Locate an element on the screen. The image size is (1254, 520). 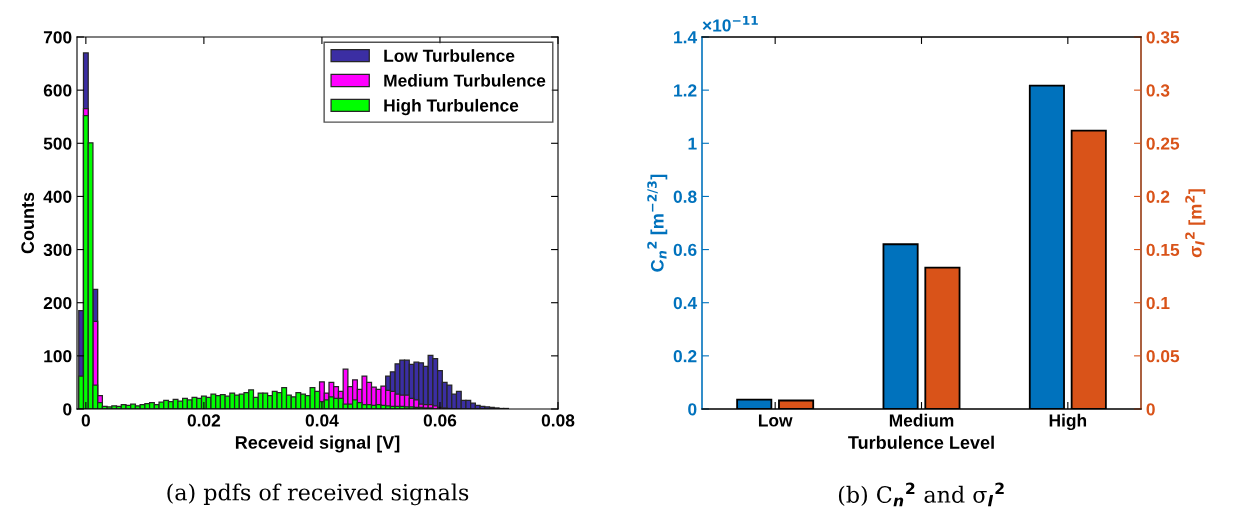
y2-tick-label: 0.05 is located at coordinates (1163, 356).